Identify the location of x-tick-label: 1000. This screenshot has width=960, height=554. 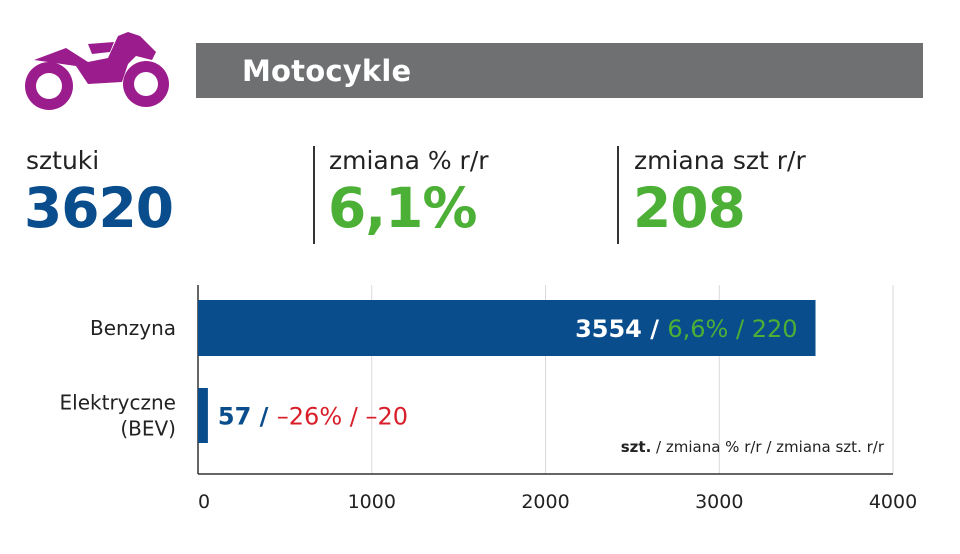
(372, 502).